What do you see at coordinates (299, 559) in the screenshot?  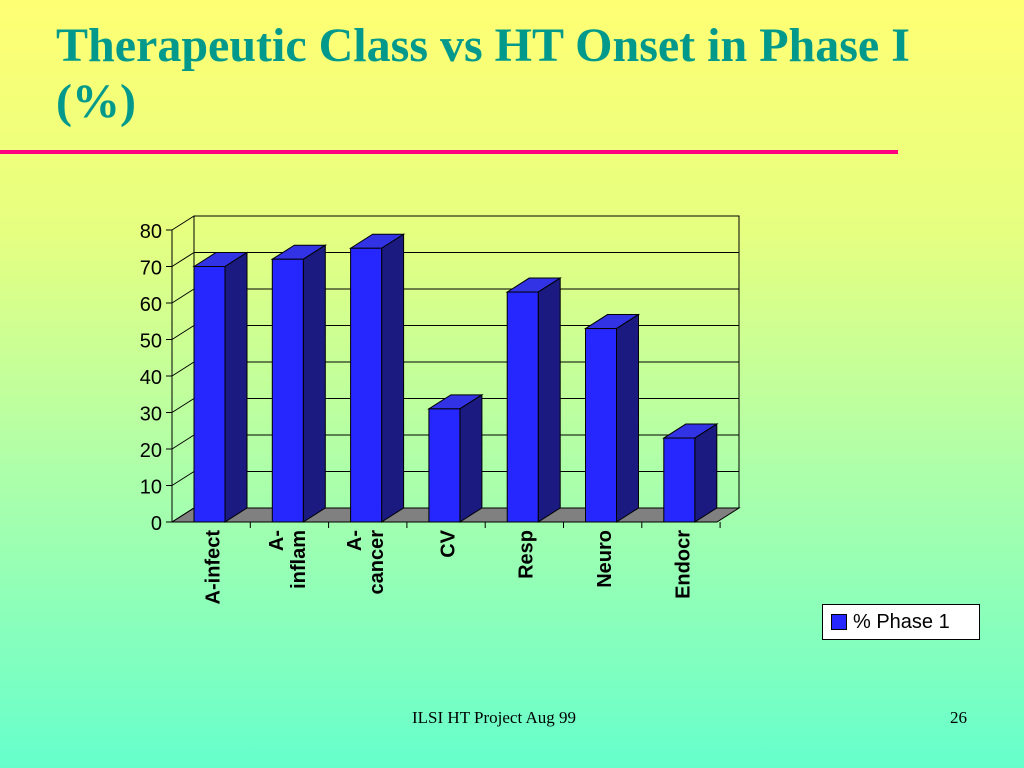 I see `x-tick-label: inflam` at bounding box center [299, 559].